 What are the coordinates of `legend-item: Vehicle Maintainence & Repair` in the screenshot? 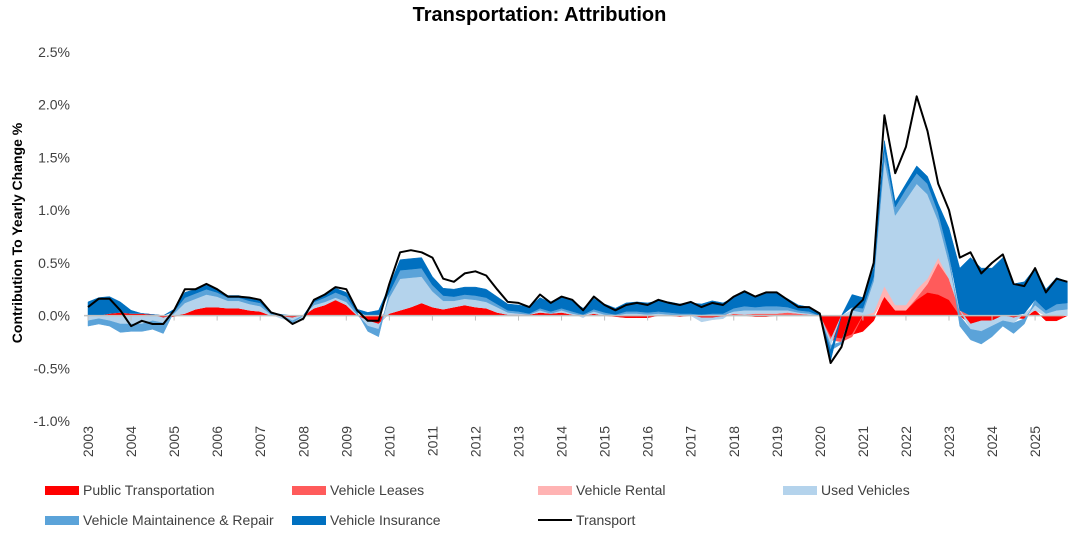 It's located at (159, 520).